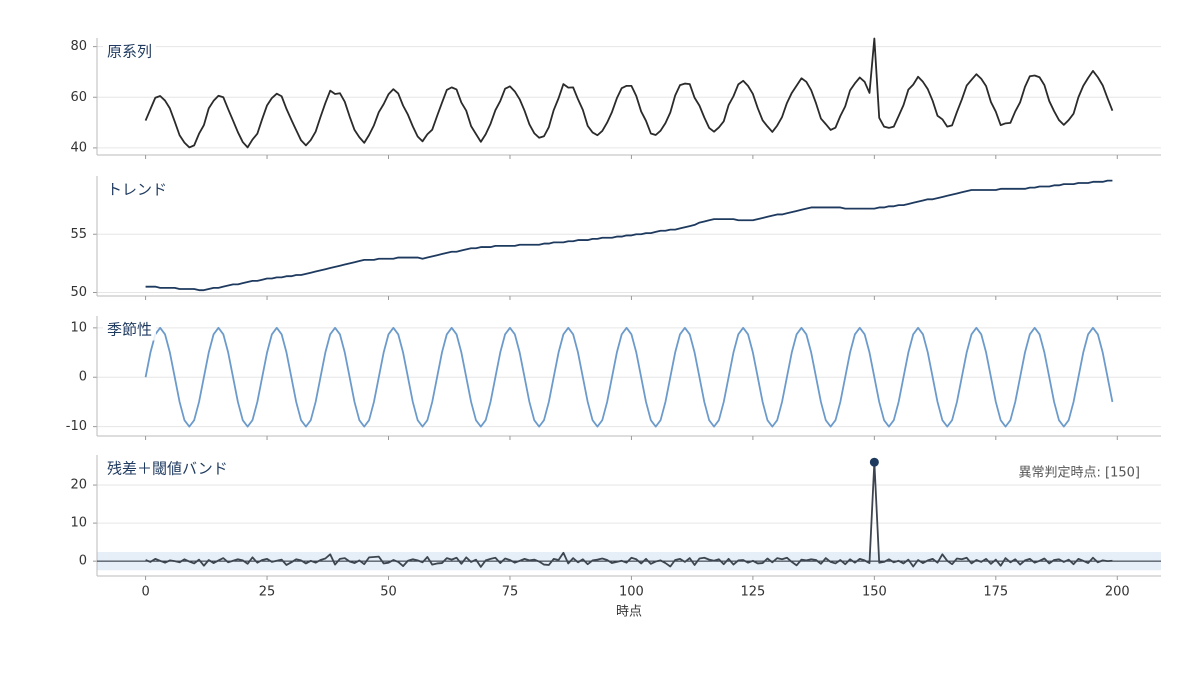  What do you see at coordinates (145, 592) in the screenshot?
I see `x-tick-label: 0` at bounding box center [145, 592].